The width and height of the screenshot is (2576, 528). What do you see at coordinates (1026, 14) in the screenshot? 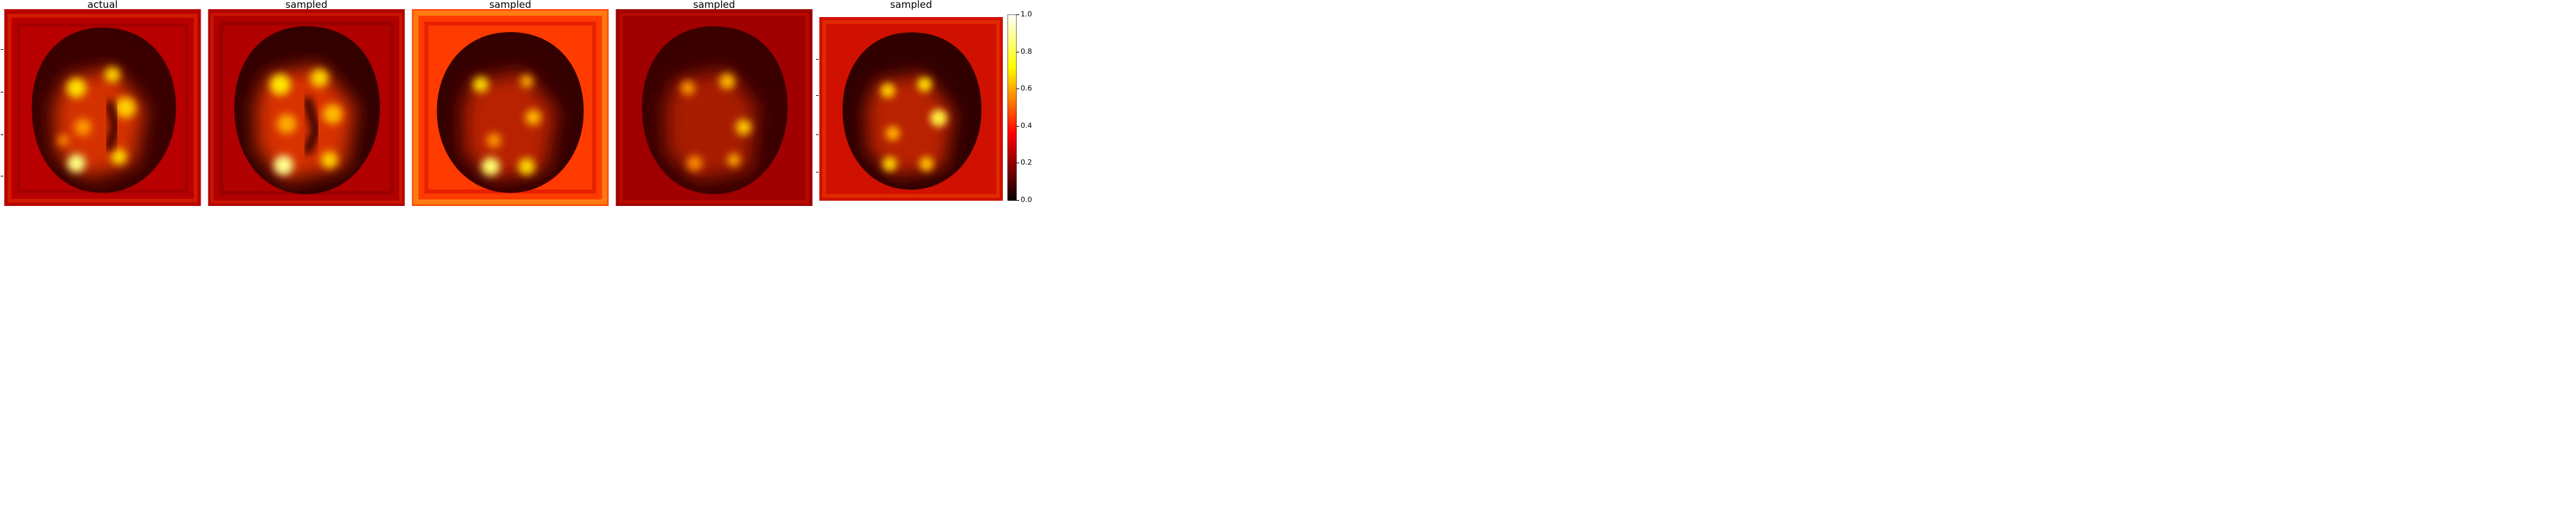
I see `colorbar-label: 1.0` at bounding box center [1026, 14].